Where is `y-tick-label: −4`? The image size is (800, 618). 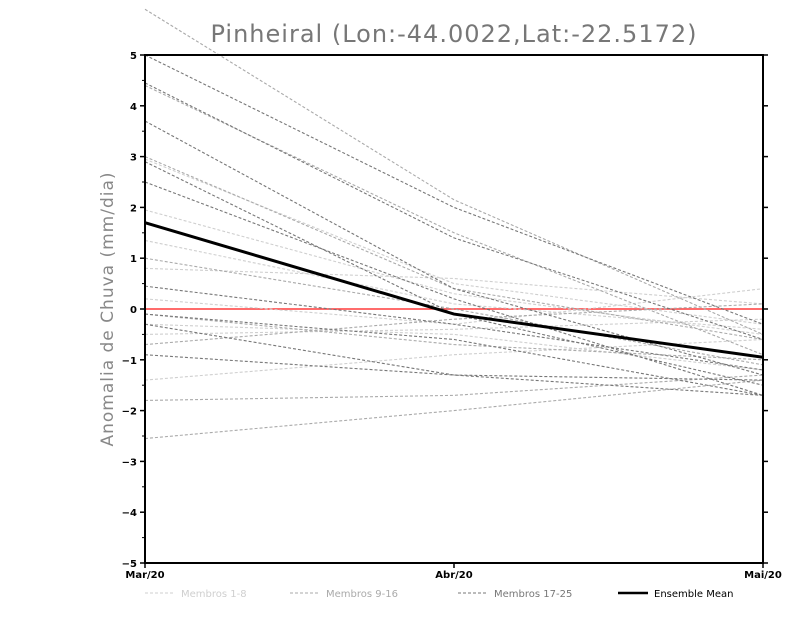 y-tick-label: −4 is located at coordinates (129, 513).